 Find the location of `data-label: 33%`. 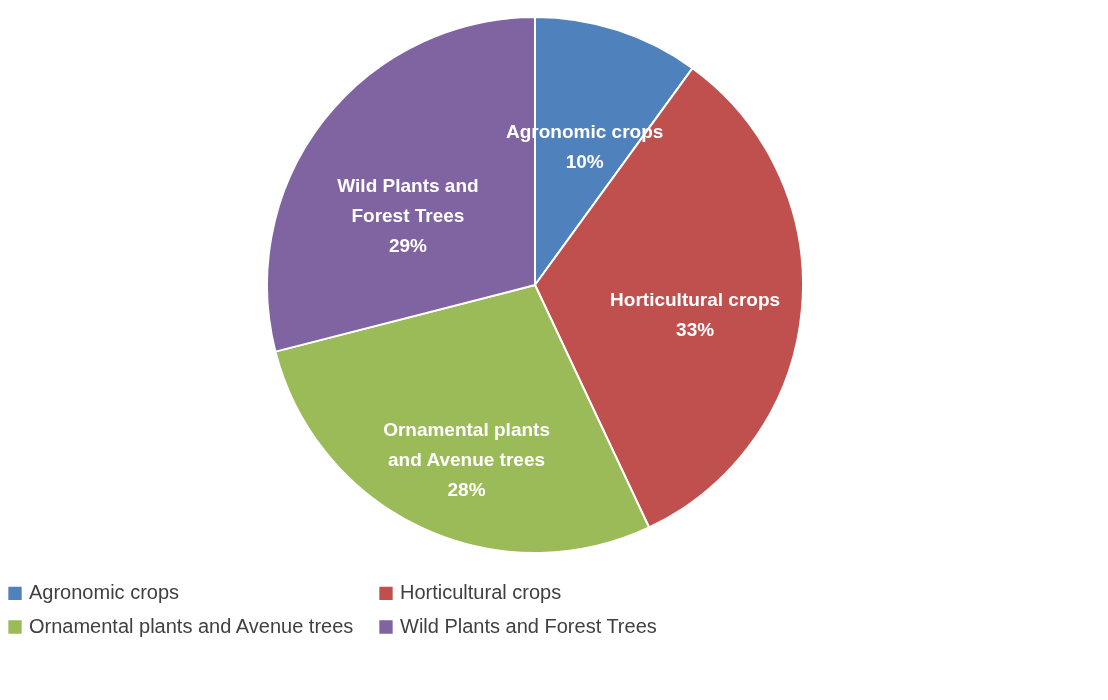

data-label: 33% is located at coordinates (695, 330).